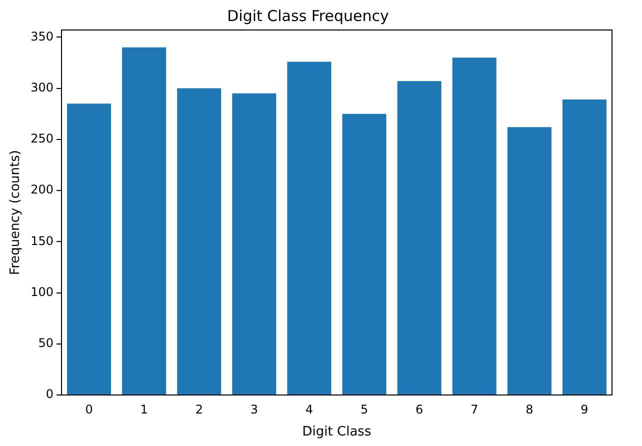 The width and height of the screenshot is (642, 446). What do you see at coordinates (144, 409) in the screenshot?
I see `x-tick-label: 1` at bounding box center [144, 409].